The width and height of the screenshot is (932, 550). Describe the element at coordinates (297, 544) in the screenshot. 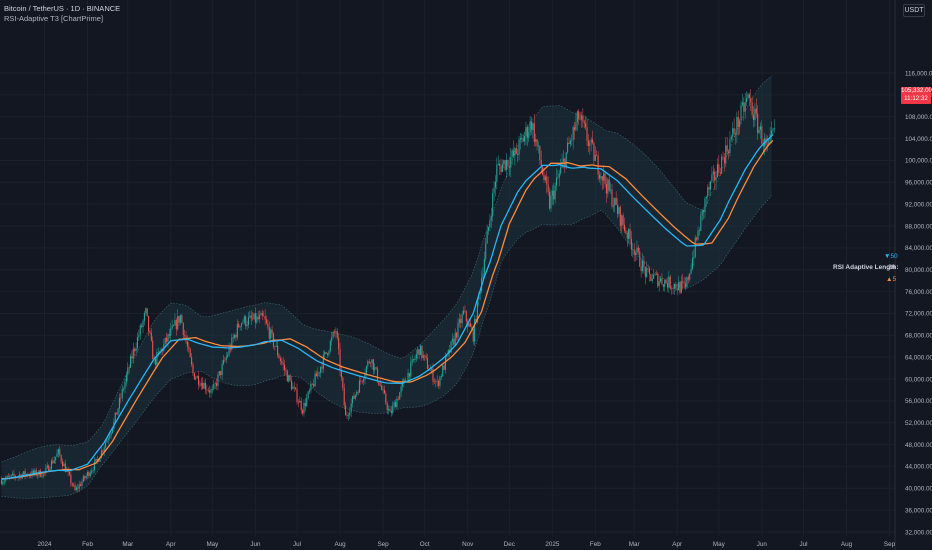

I see `time-tick-label: Jul` at that location.